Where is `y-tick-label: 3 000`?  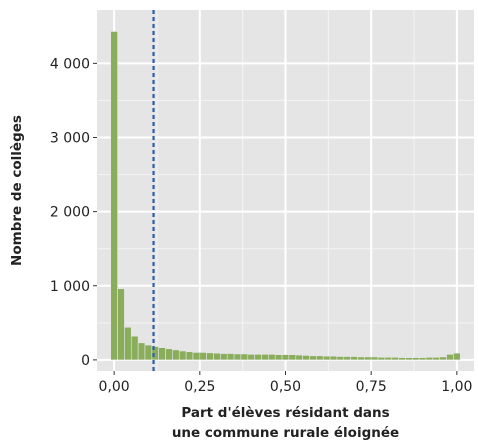 y-tick-label: 3 000 is located at coordinates (70, 138).